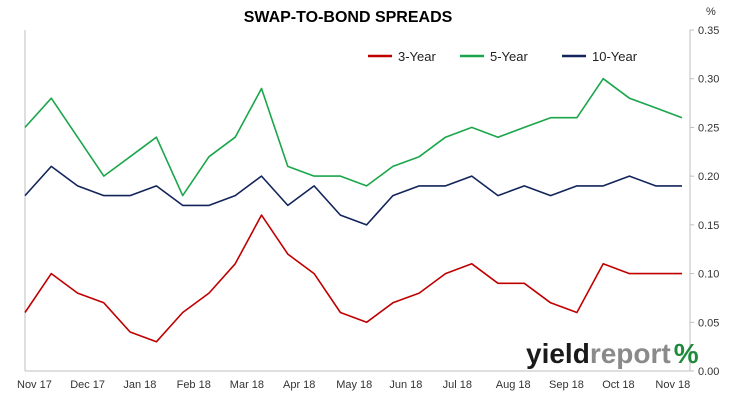  I want to click on x-tick-label: Aug 18, so click(513, 385).